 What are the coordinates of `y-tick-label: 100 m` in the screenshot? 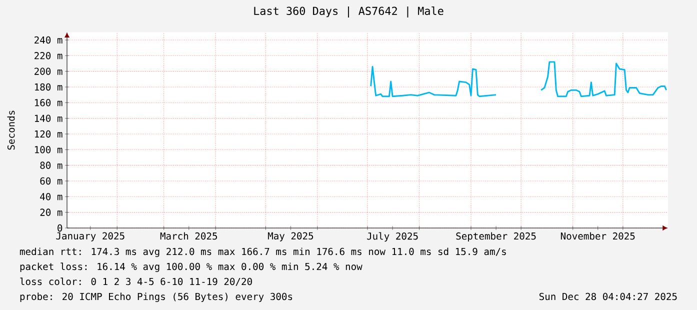 It's located at (48, 150).